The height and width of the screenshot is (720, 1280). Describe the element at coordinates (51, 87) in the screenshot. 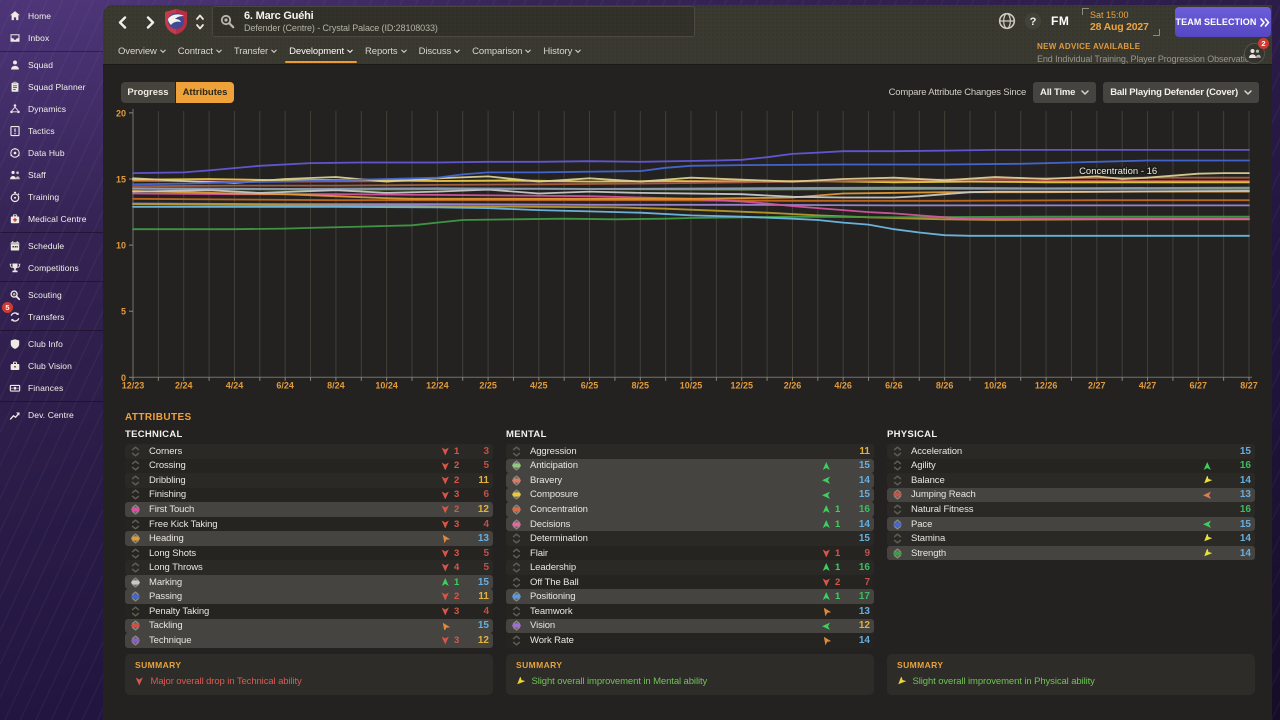

I see `sidebar-item-squad-planner: Squad Planner` at that location.